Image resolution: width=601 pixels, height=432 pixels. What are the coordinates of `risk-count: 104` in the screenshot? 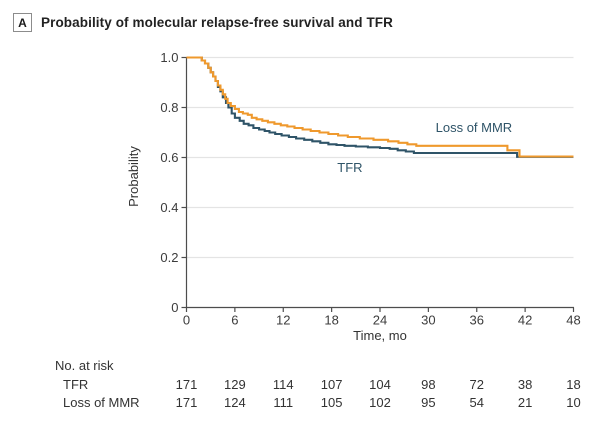 It's located at (380, 384).